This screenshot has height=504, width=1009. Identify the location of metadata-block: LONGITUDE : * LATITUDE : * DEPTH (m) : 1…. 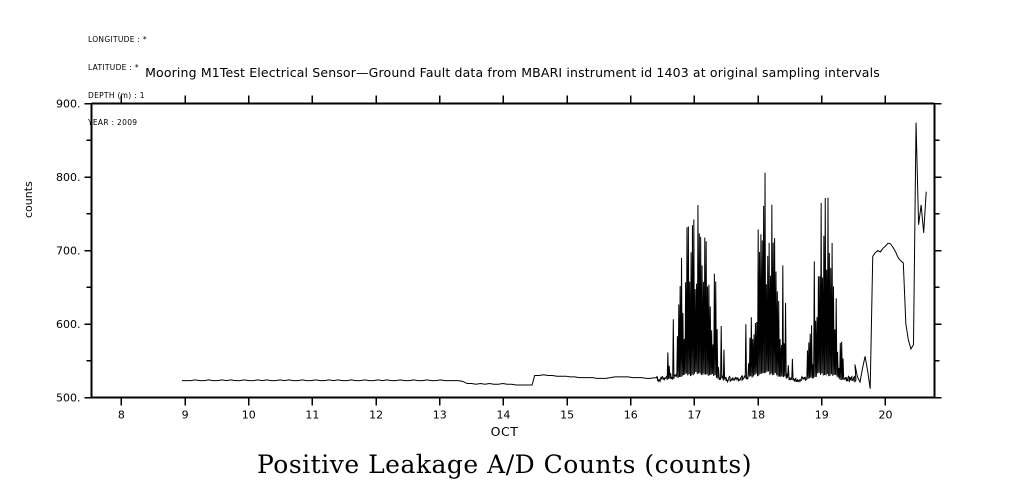
(117, 81).